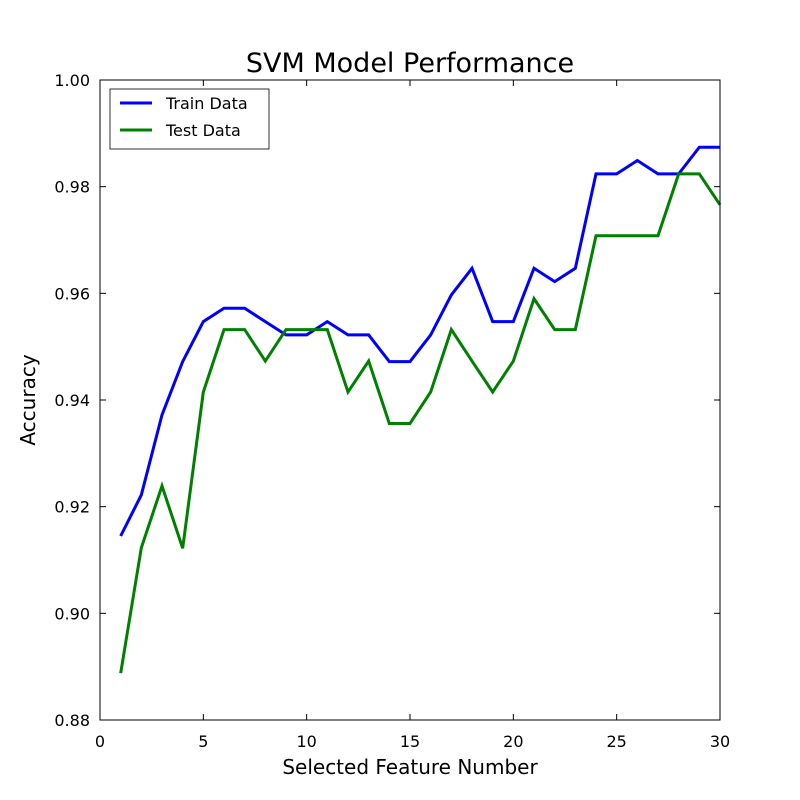 The width and height of the screenshot is (800, 800). I want to click on x-tick-label: 30, so click(720, 741).